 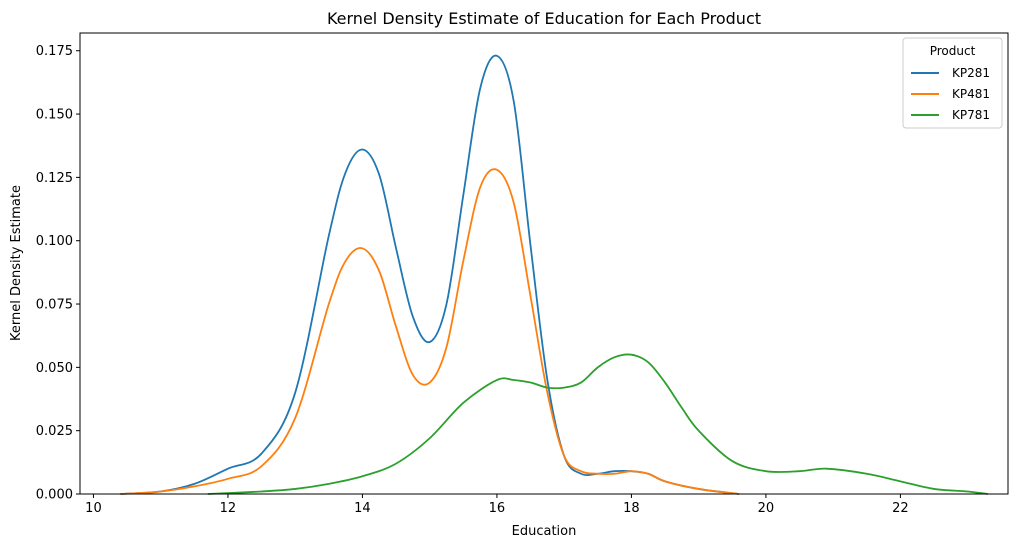 I want to click on y-tick-label: 0.075, so click(x=54, y=305).